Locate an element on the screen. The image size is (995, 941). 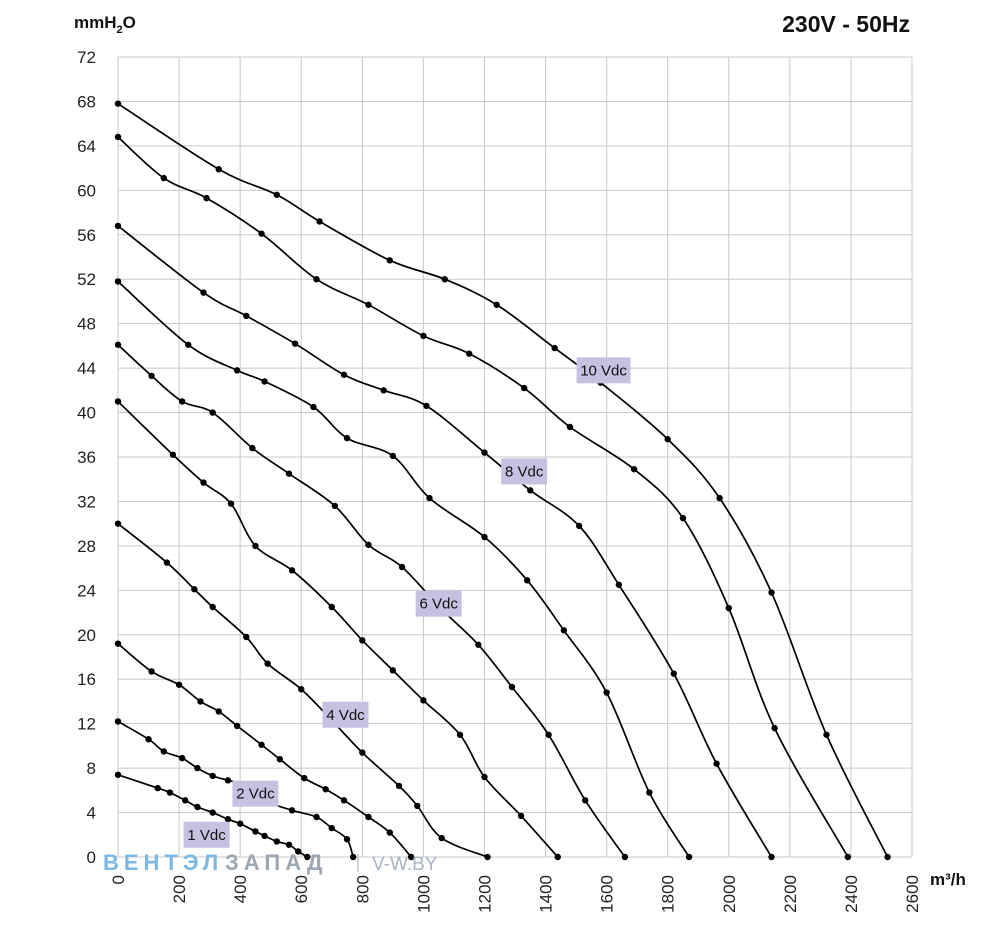
curve-label: 2 Vdc is located at coordinates (255, 794).